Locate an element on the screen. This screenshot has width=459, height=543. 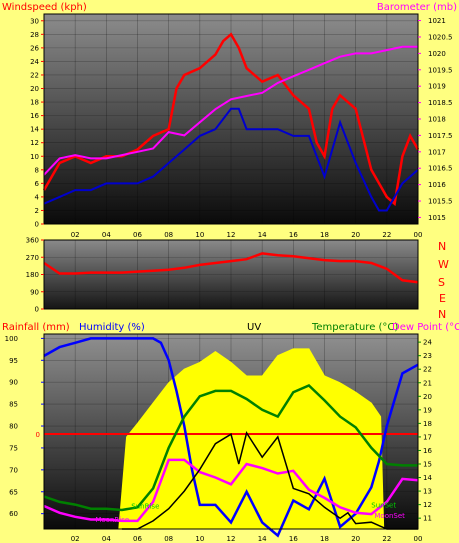
direction-tick-label: 0 is located at coordinates (37, 310).